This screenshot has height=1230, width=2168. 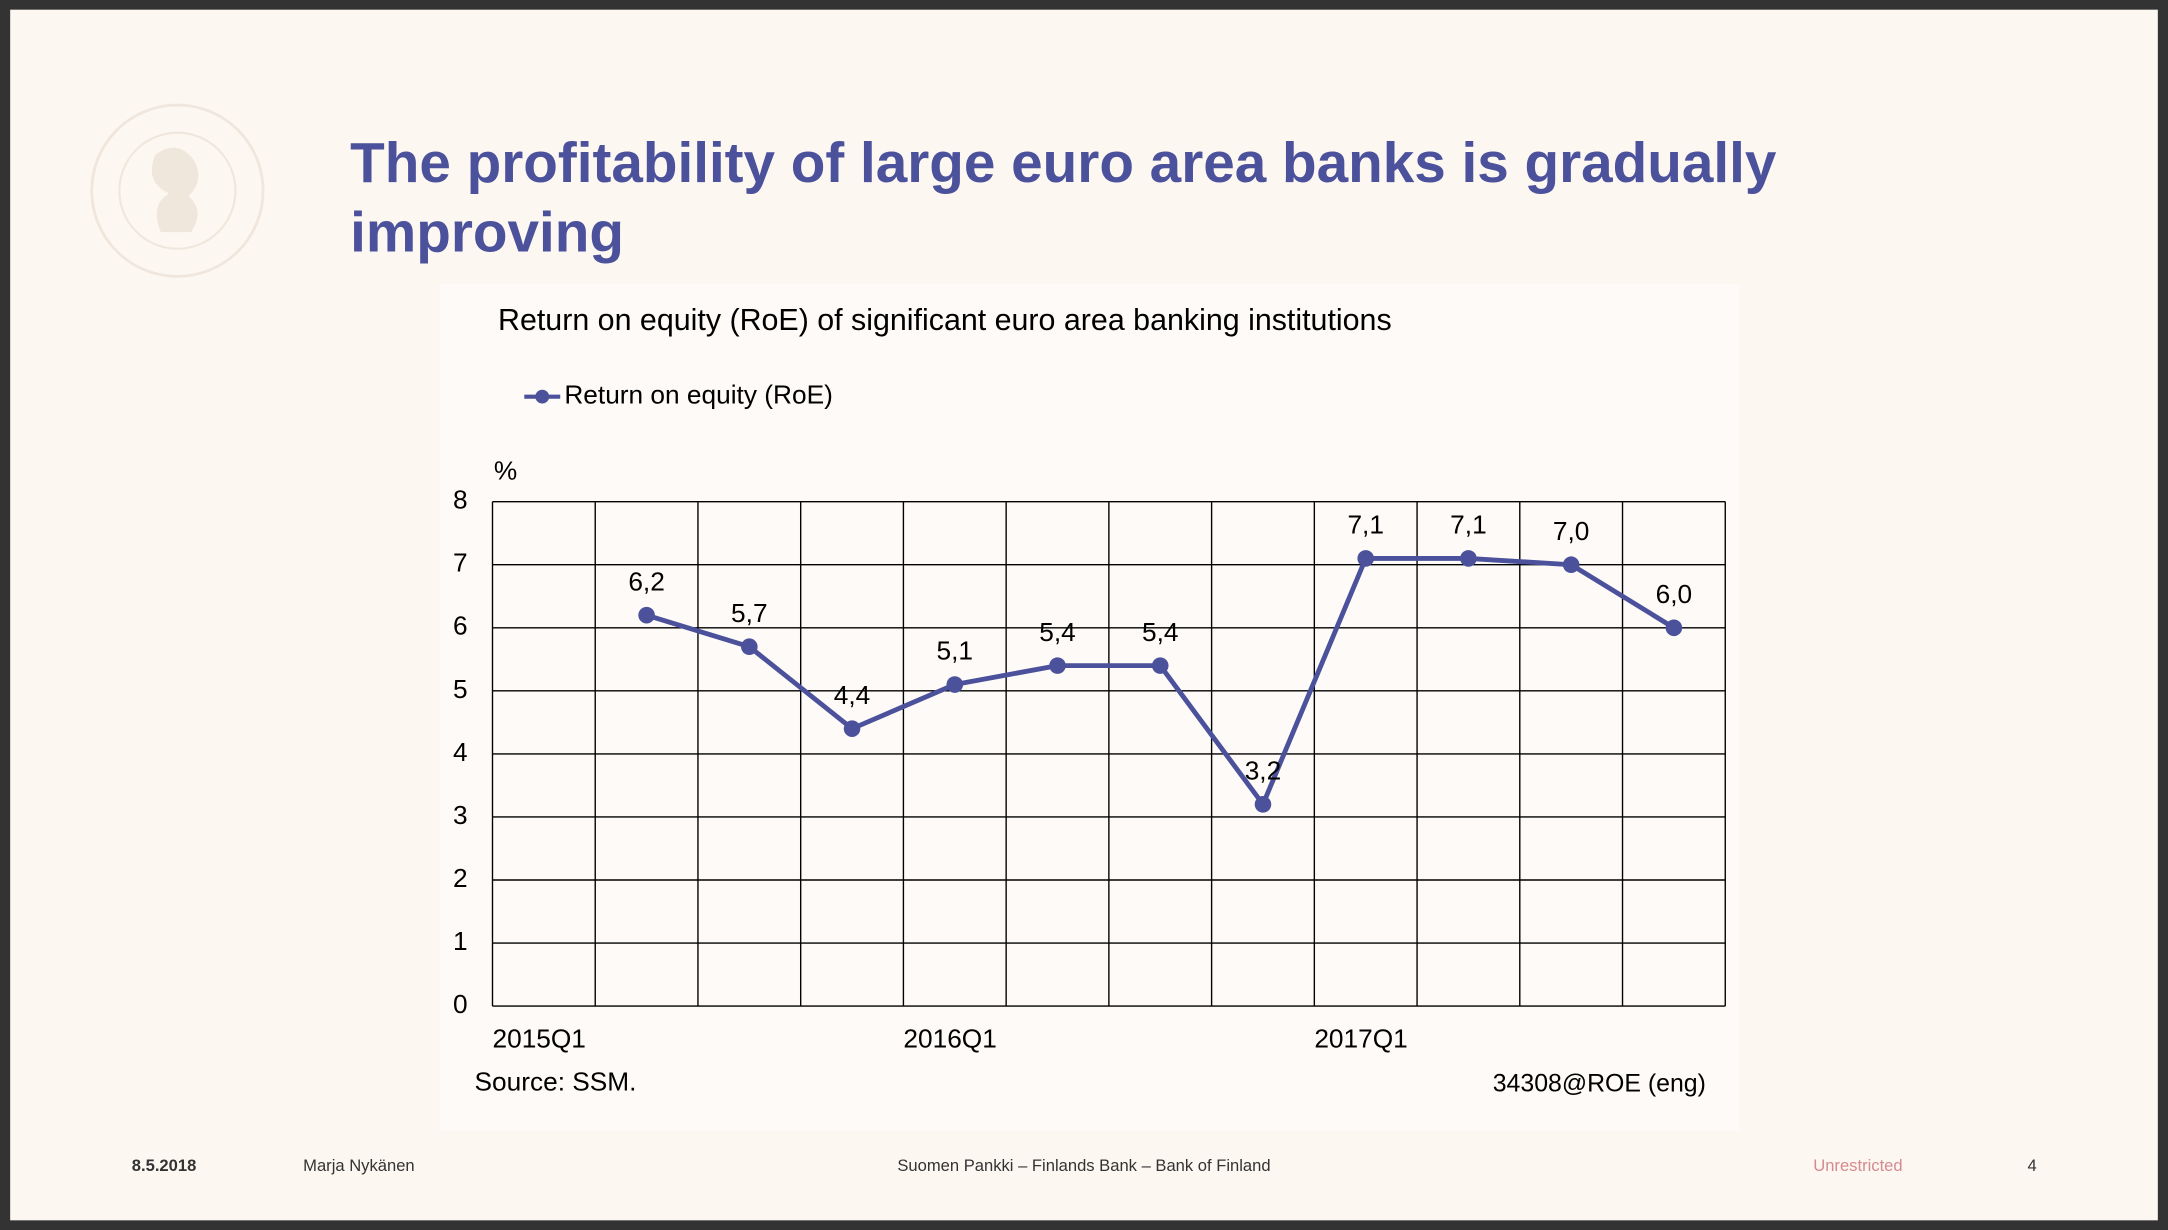 What do you see at coordinates (556, 1081) in the screenshot?
I see `source: Source: SSM.` at bounding box center [556, 1081].